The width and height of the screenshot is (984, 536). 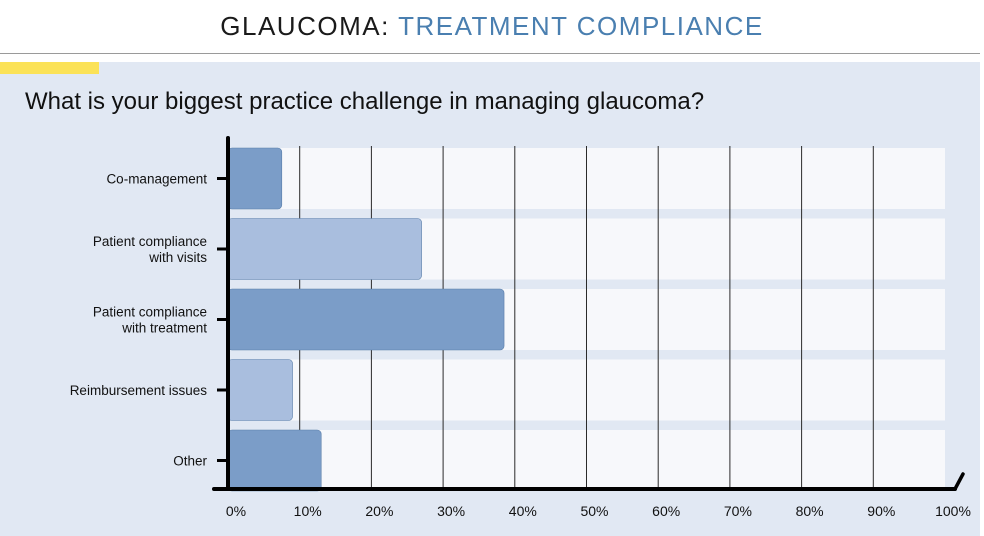 I want to click on highlight-tab, so click(x=49, y=68).